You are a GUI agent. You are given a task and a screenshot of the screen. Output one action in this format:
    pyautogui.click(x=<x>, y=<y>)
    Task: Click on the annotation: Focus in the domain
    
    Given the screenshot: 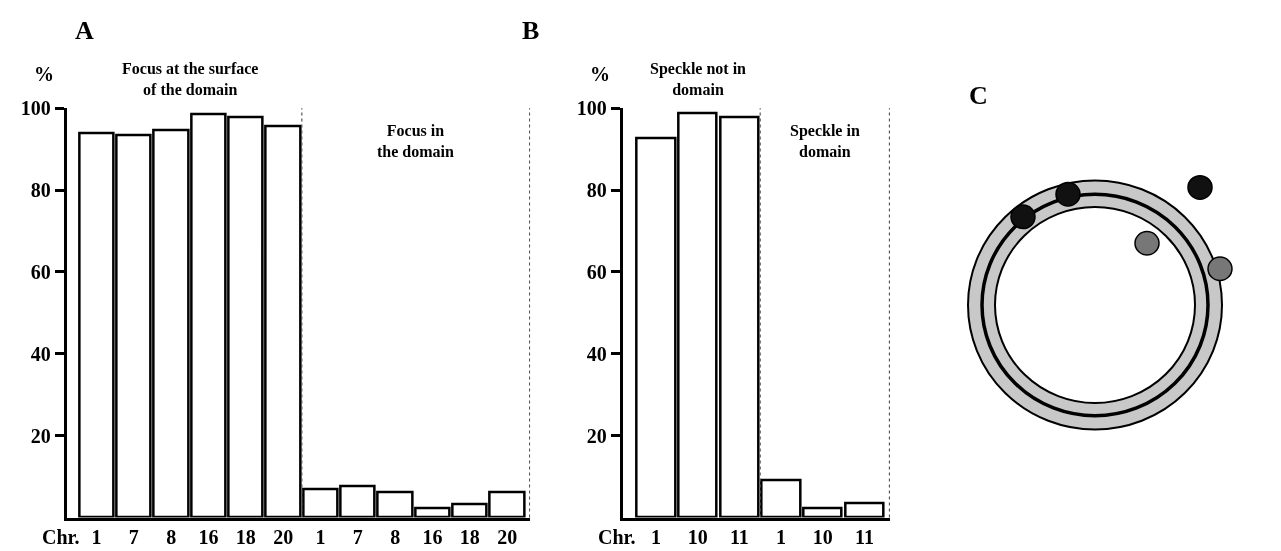 What is the action you would take?
    pyautogui.click(x=415, y=141)
    